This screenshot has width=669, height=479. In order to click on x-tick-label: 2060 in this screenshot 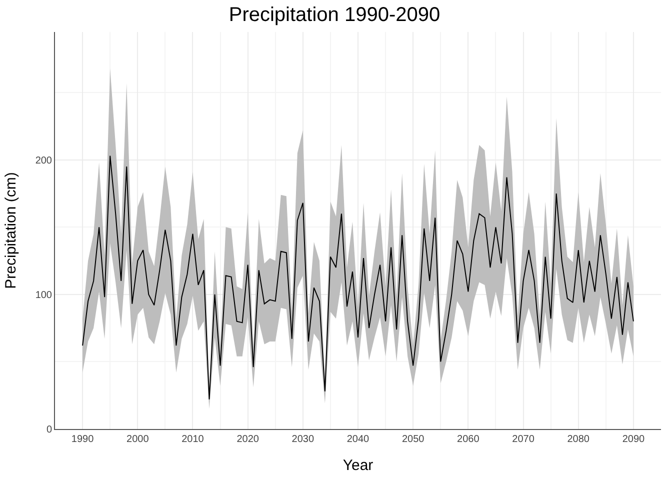, I will do `click(468, 439)`.